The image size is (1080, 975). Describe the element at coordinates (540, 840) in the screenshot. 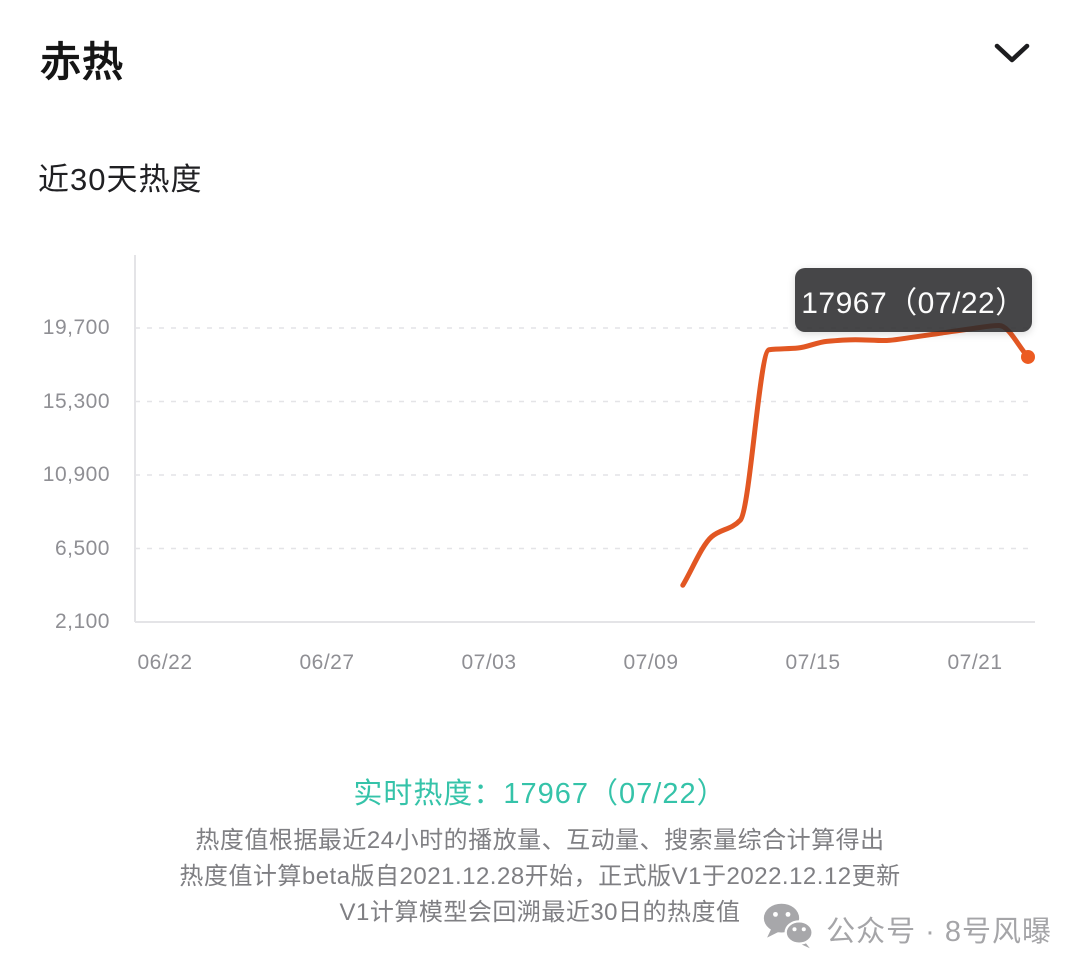

I see `note-line-1: 热度值根据最近24小时的播放量、互动量、搜索量综合计算得出` at that location.